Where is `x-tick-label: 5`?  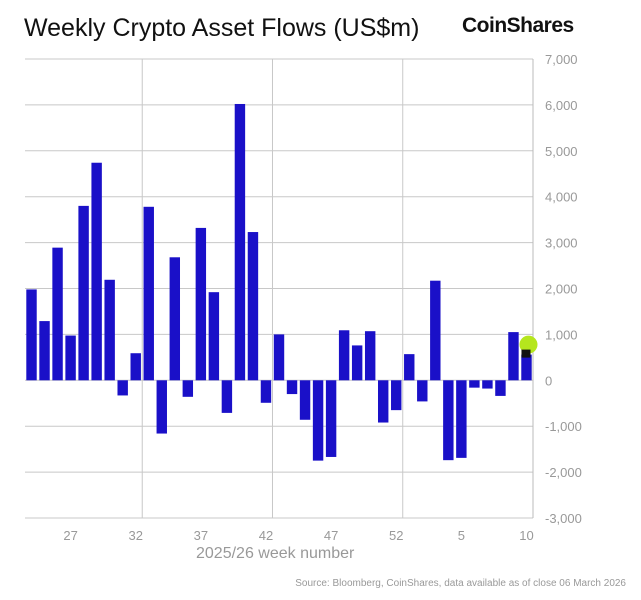 x-tick-label: 5 is located at coordinates (461, 535).